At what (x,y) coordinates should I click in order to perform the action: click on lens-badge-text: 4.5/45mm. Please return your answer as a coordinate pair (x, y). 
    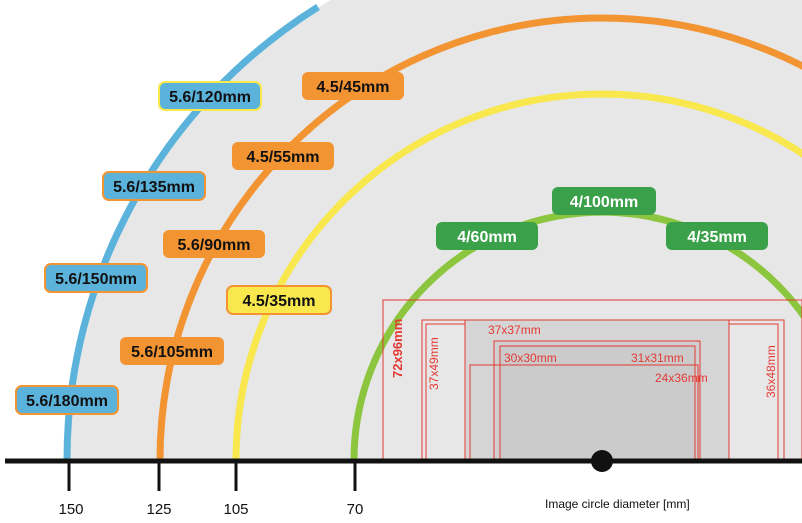
    Looking at the image, I should click on (353, 87).